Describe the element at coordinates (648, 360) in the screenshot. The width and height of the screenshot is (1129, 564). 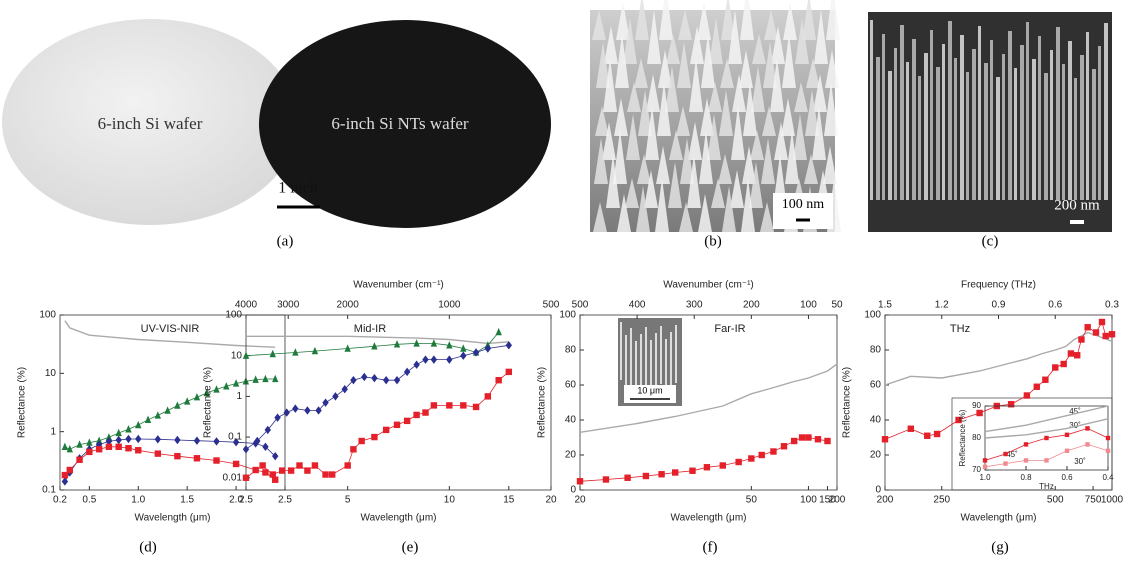
I see `inset-texture` at that location.